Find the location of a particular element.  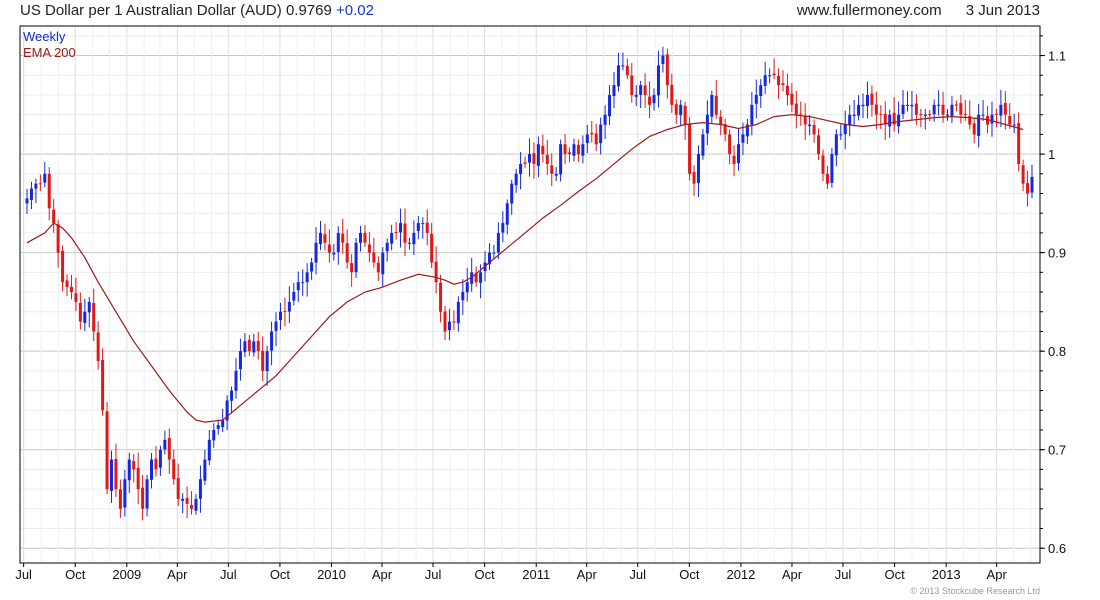

x-tick-label: 2009 is located at coordinates (126, 574).